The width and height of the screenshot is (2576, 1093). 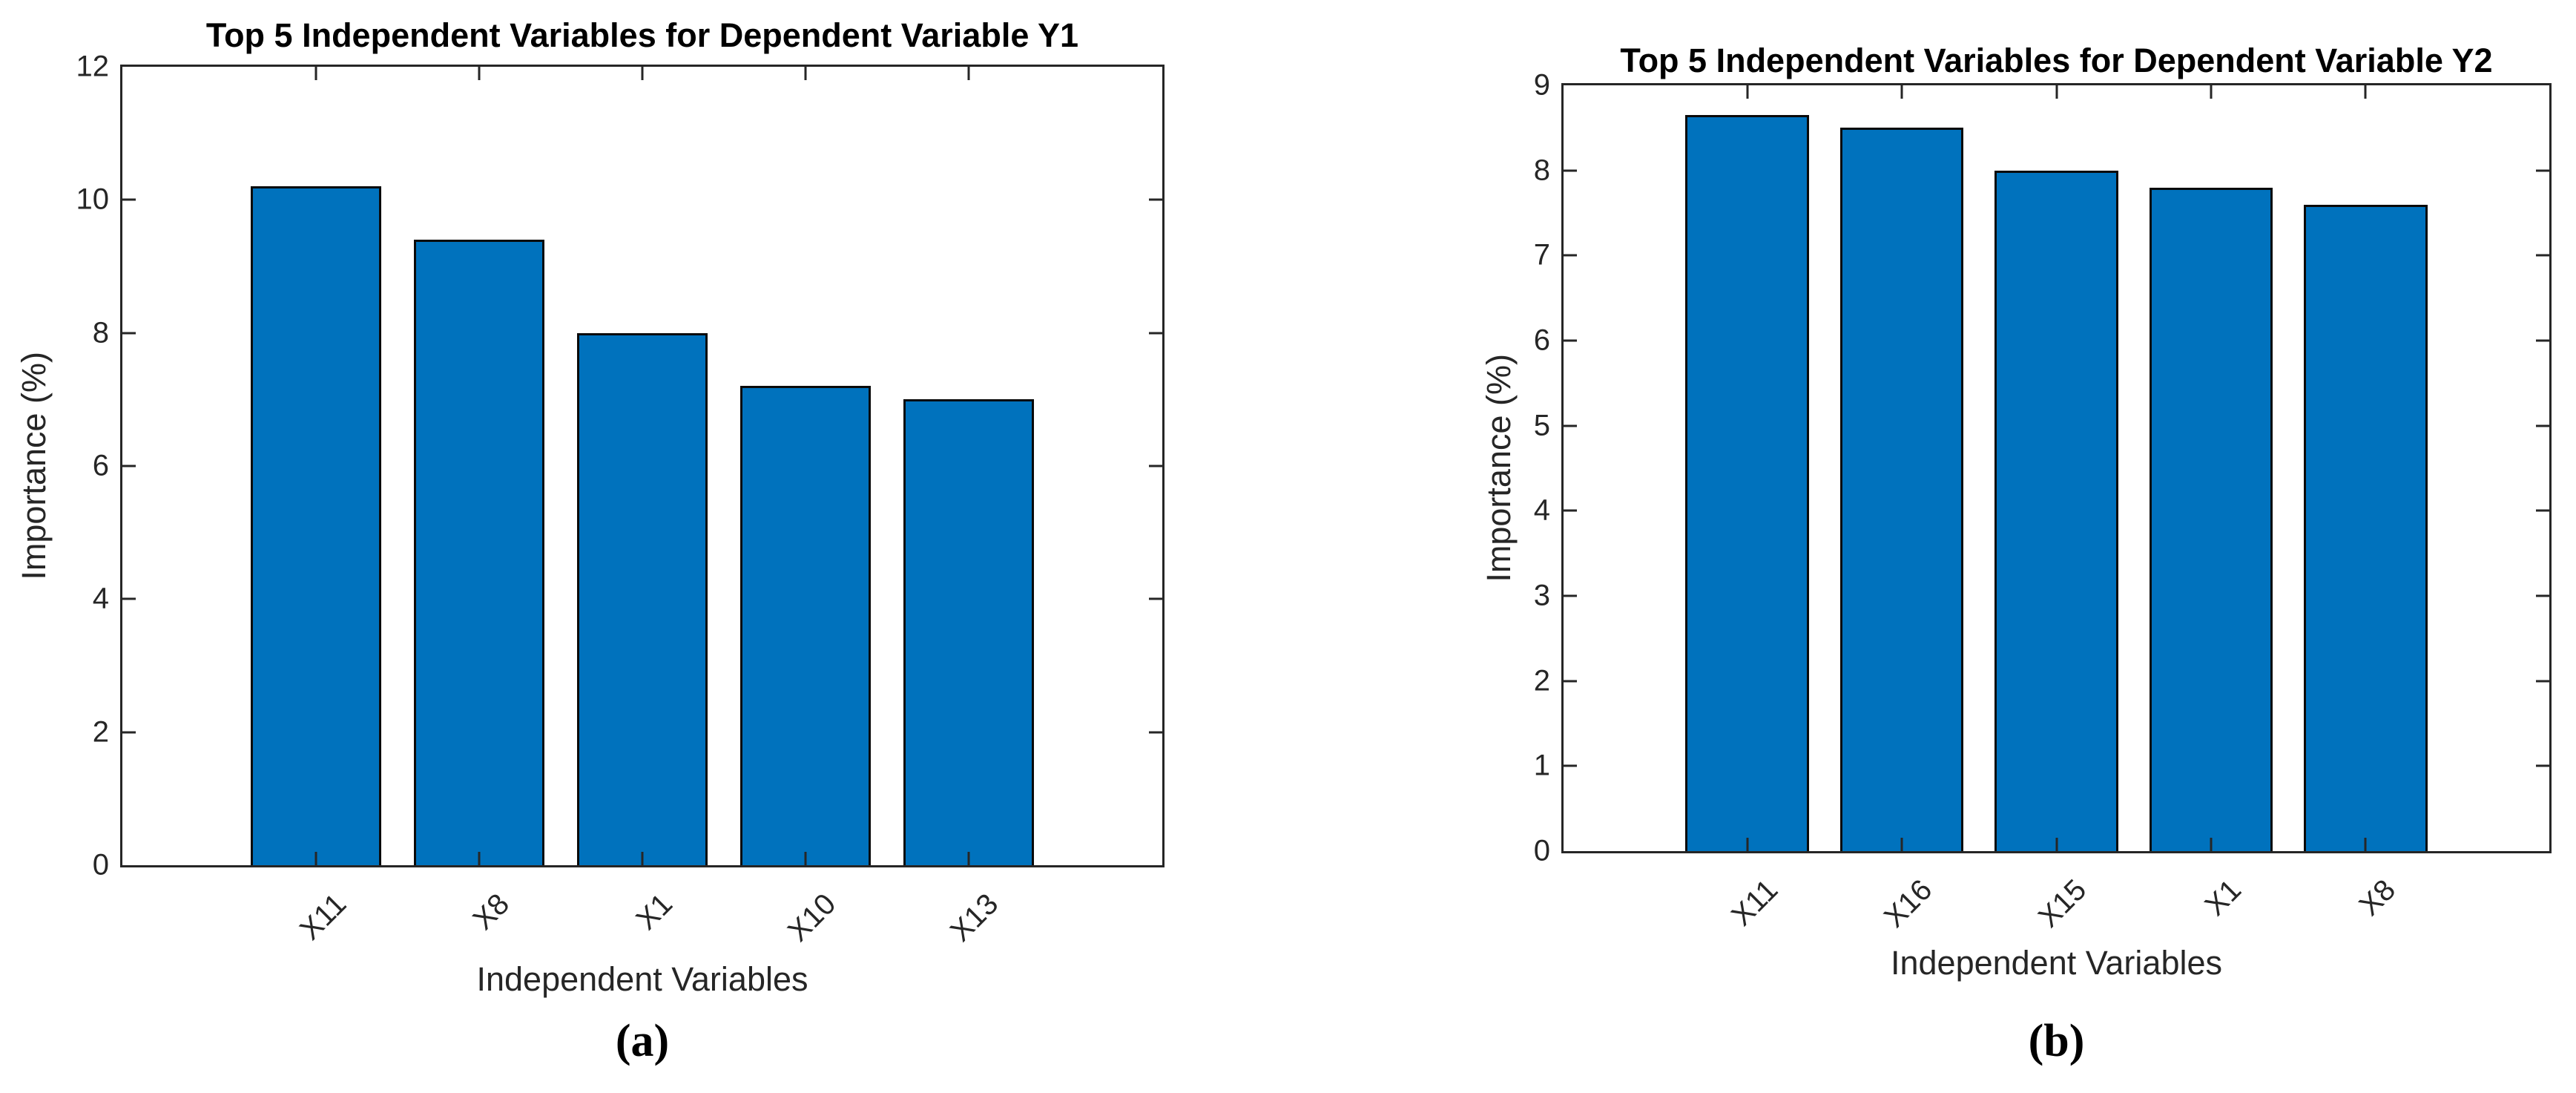 I want to click on x-tick-label-text: X13, so click(x=975, y=917).